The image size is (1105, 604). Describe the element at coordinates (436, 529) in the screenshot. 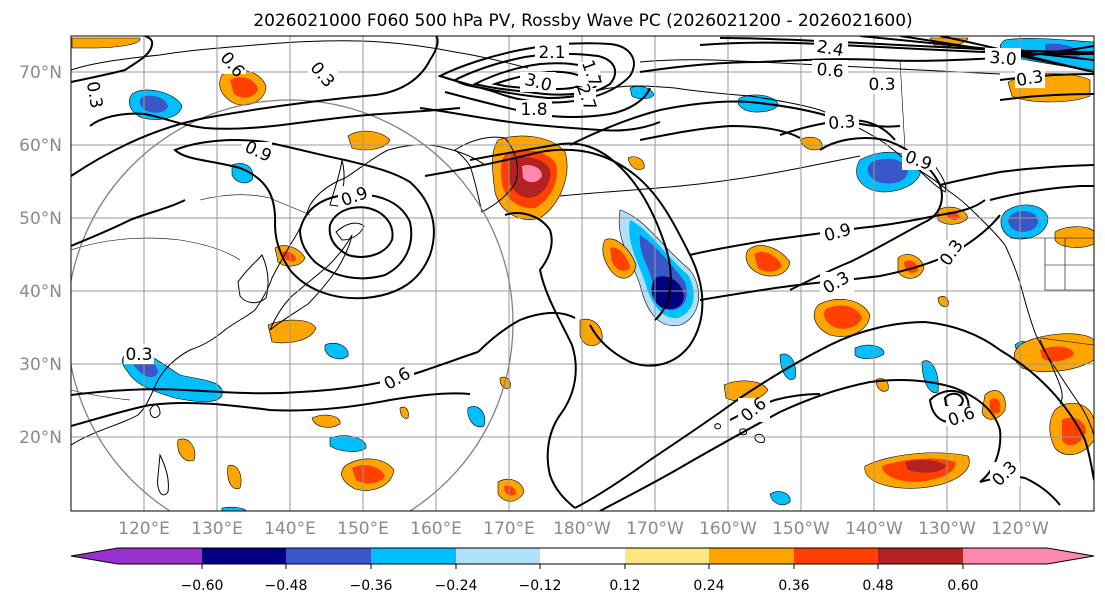

I see `lon-label: 160°E` at that location.